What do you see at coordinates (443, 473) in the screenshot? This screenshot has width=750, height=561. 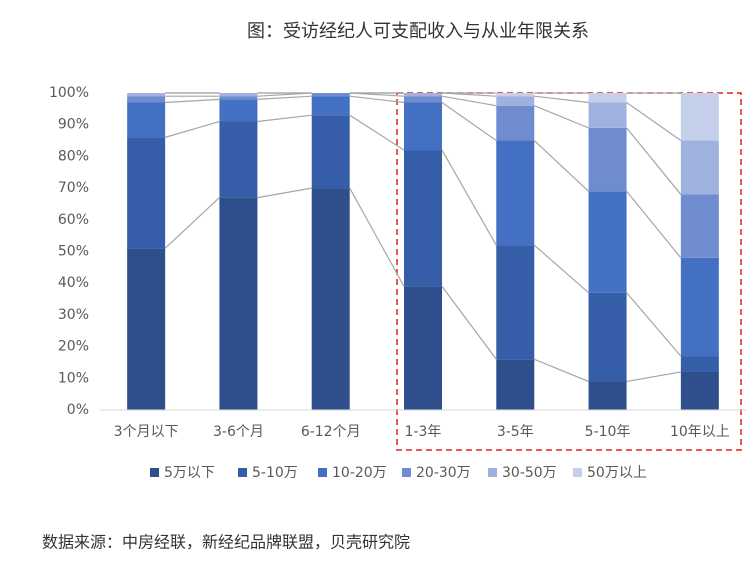 I see `legend-label: 20-30万` at bounding box center [443, 473].